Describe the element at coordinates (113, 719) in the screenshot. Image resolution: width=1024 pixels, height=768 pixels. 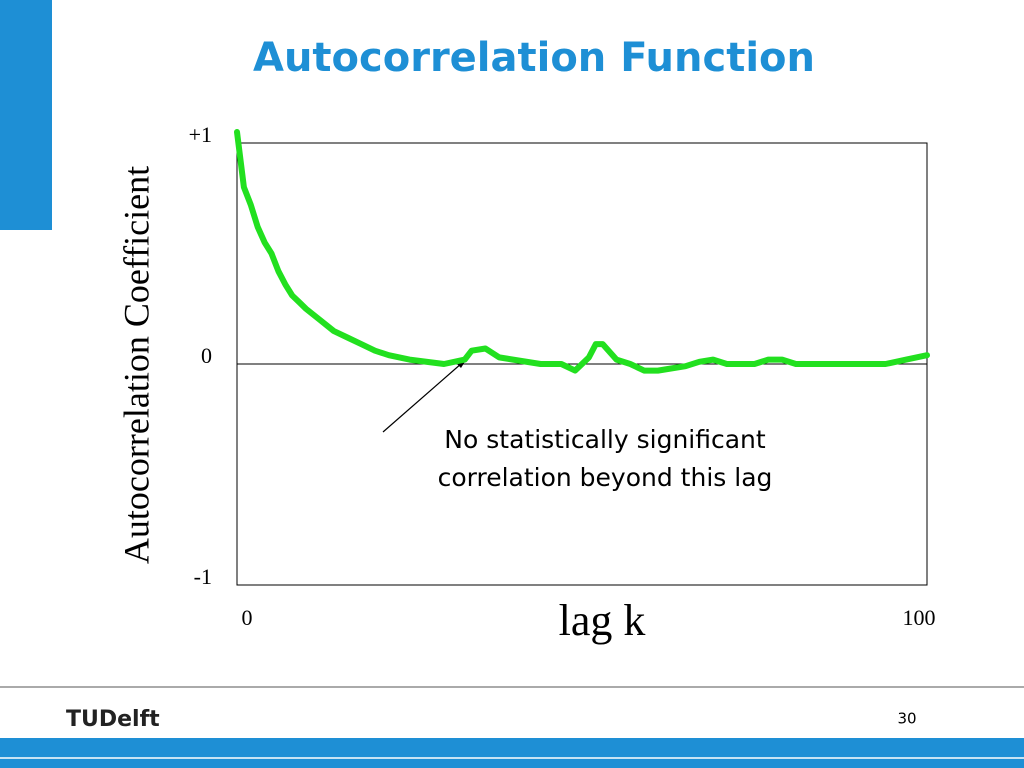
I see `logo: TUDelft` at that location.